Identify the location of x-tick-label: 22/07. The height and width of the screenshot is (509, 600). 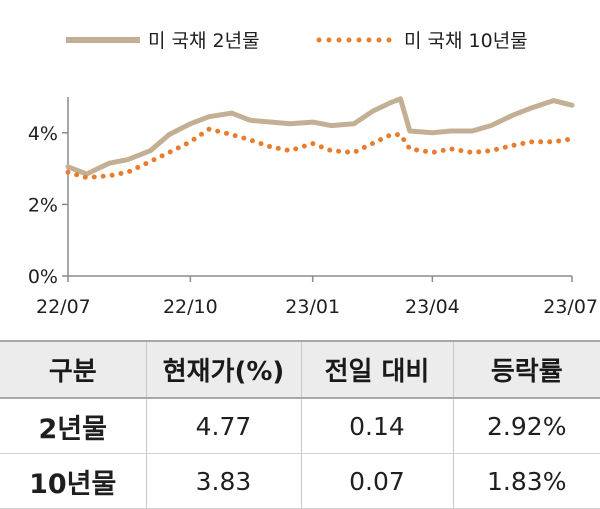
(63, 307).